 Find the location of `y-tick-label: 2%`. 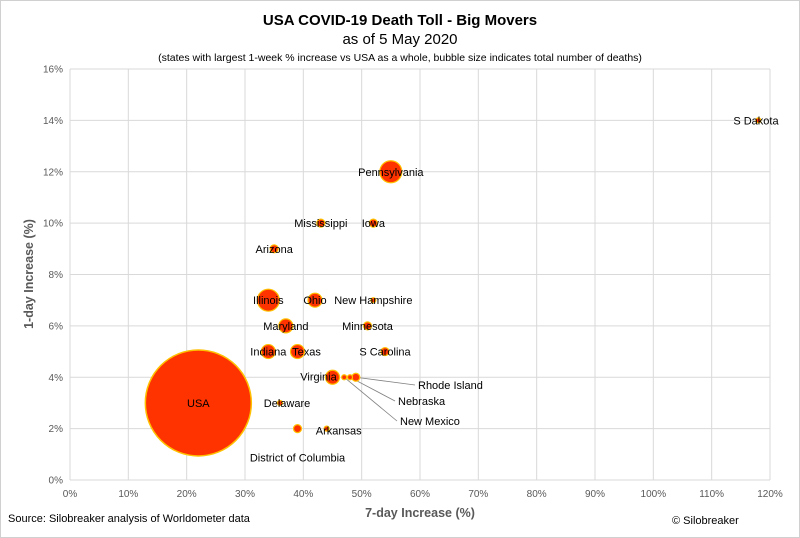

y-tick-label: 2% is located at coordinates (56, 429).